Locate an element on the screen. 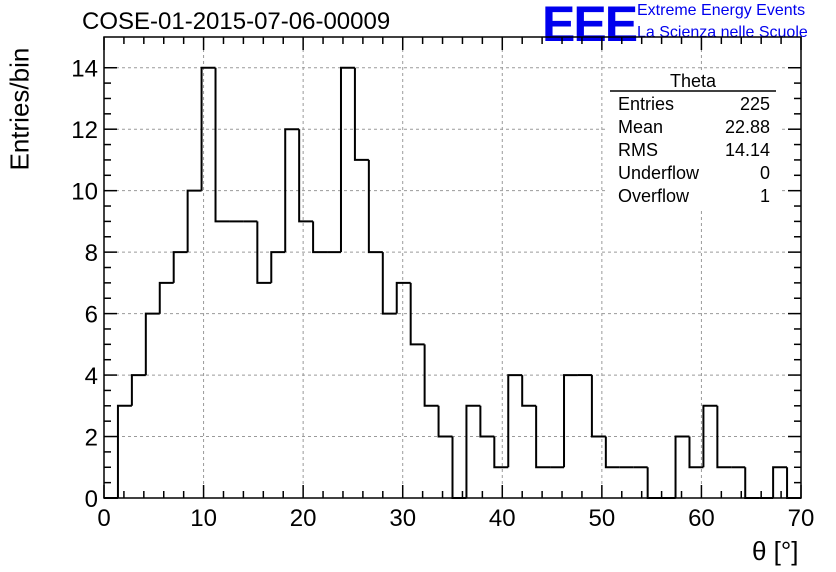 The width and height of the screenshot is (836, 572). logo-caption-line1: Extreme Energy Events is located at coordinates (721, 10).